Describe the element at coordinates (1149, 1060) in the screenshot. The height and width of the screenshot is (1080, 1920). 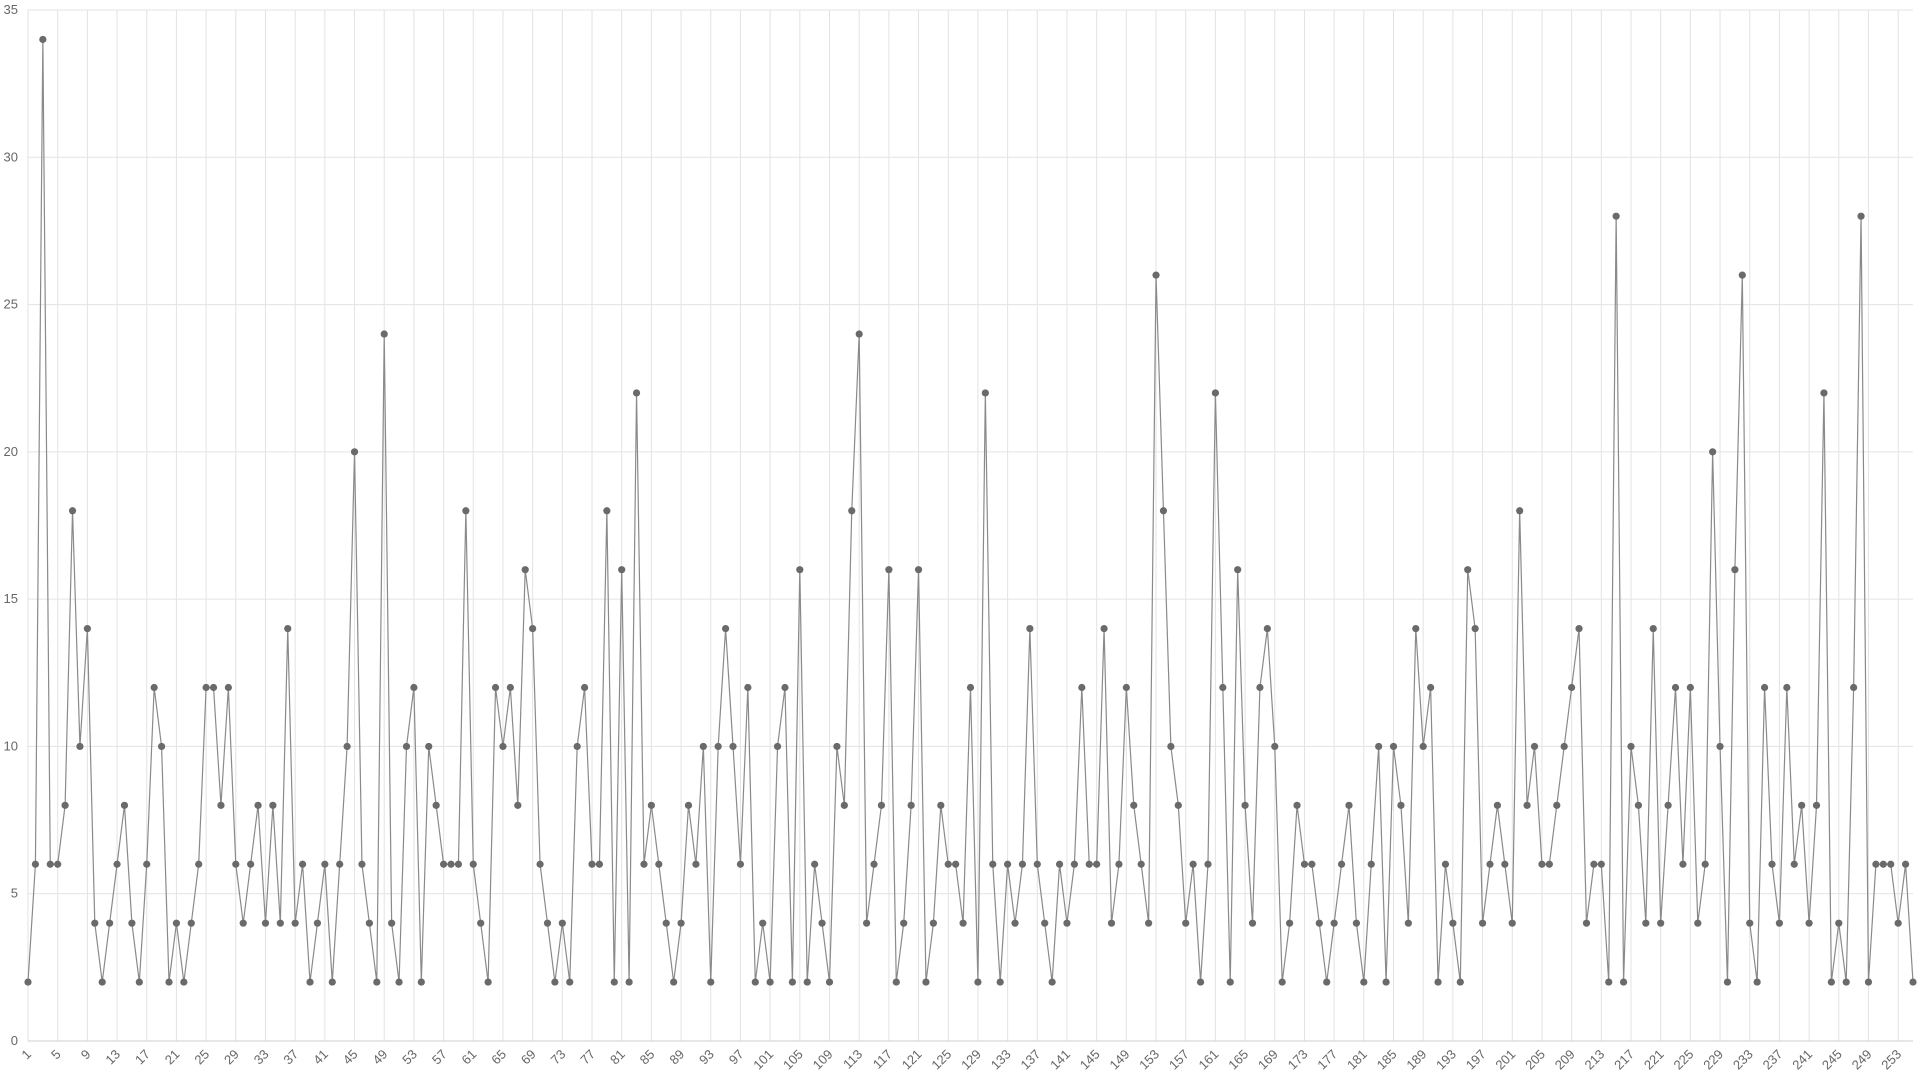
I see `x-tick-label: 153` at that location.